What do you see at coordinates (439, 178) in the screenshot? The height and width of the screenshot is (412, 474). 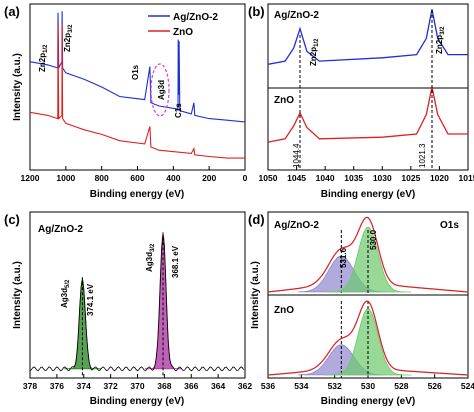 I see `b-tick-label-6: 1020` at bounding box center [439, 178].